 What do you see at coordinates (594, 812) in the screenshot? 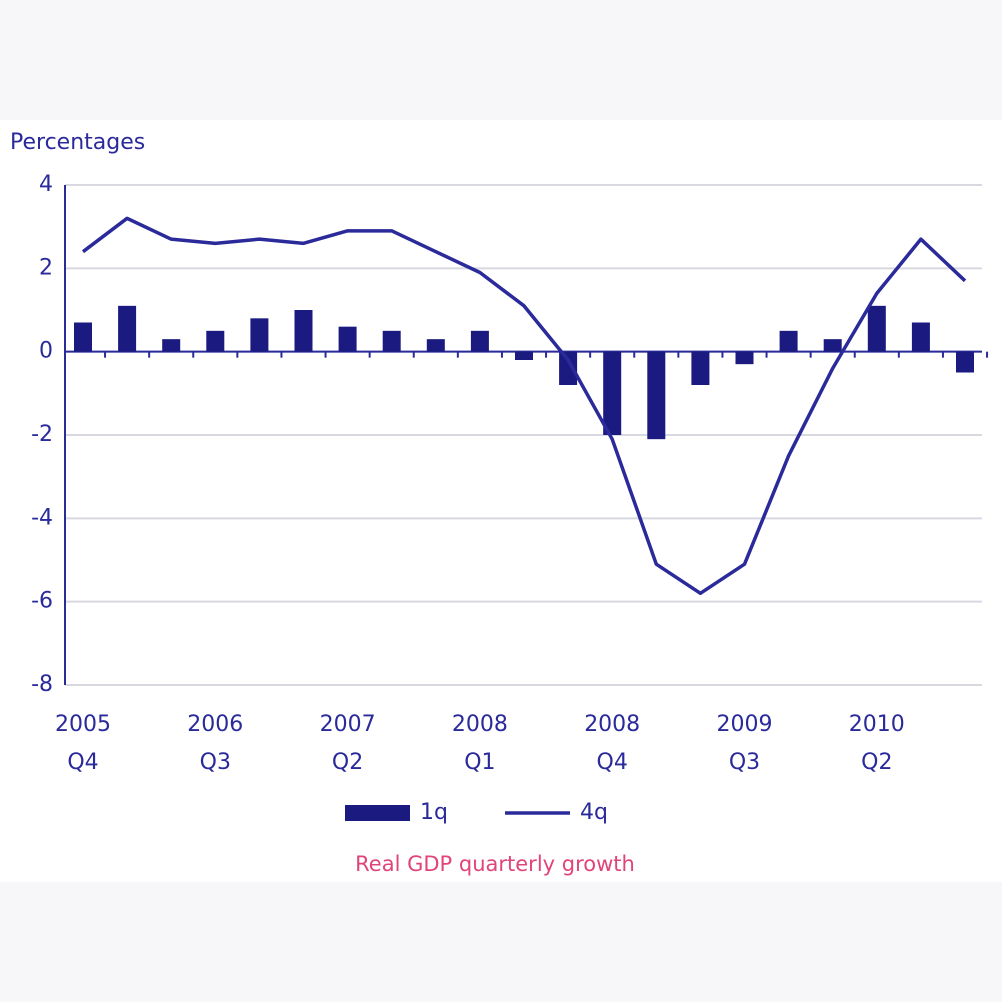
I see `legend-label: 4q` at bounding box center [594, 812].